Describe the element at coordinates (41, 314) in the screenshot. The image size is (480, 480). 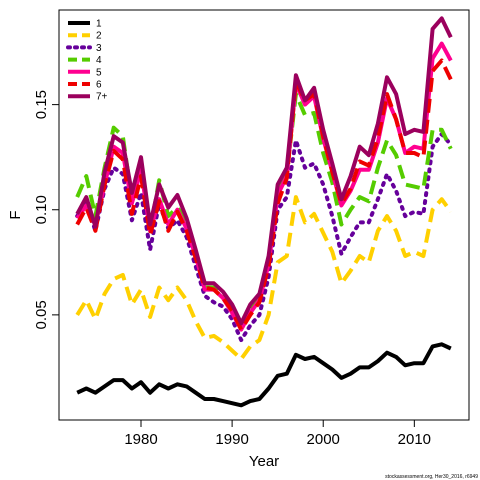
I see `y-tick-label: 0.05` at that location.